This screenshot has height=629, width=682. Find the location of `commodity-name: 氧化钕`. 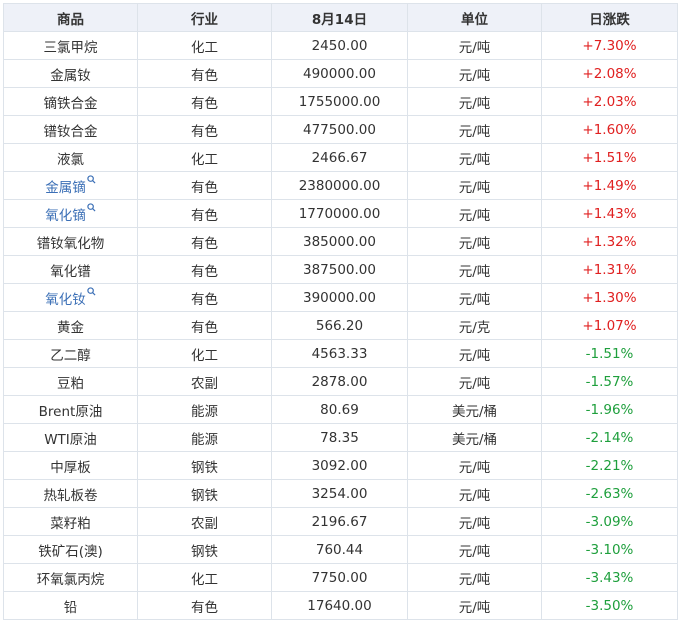

commodity-name: 氧化钕 is located at coordinates (65, 299).